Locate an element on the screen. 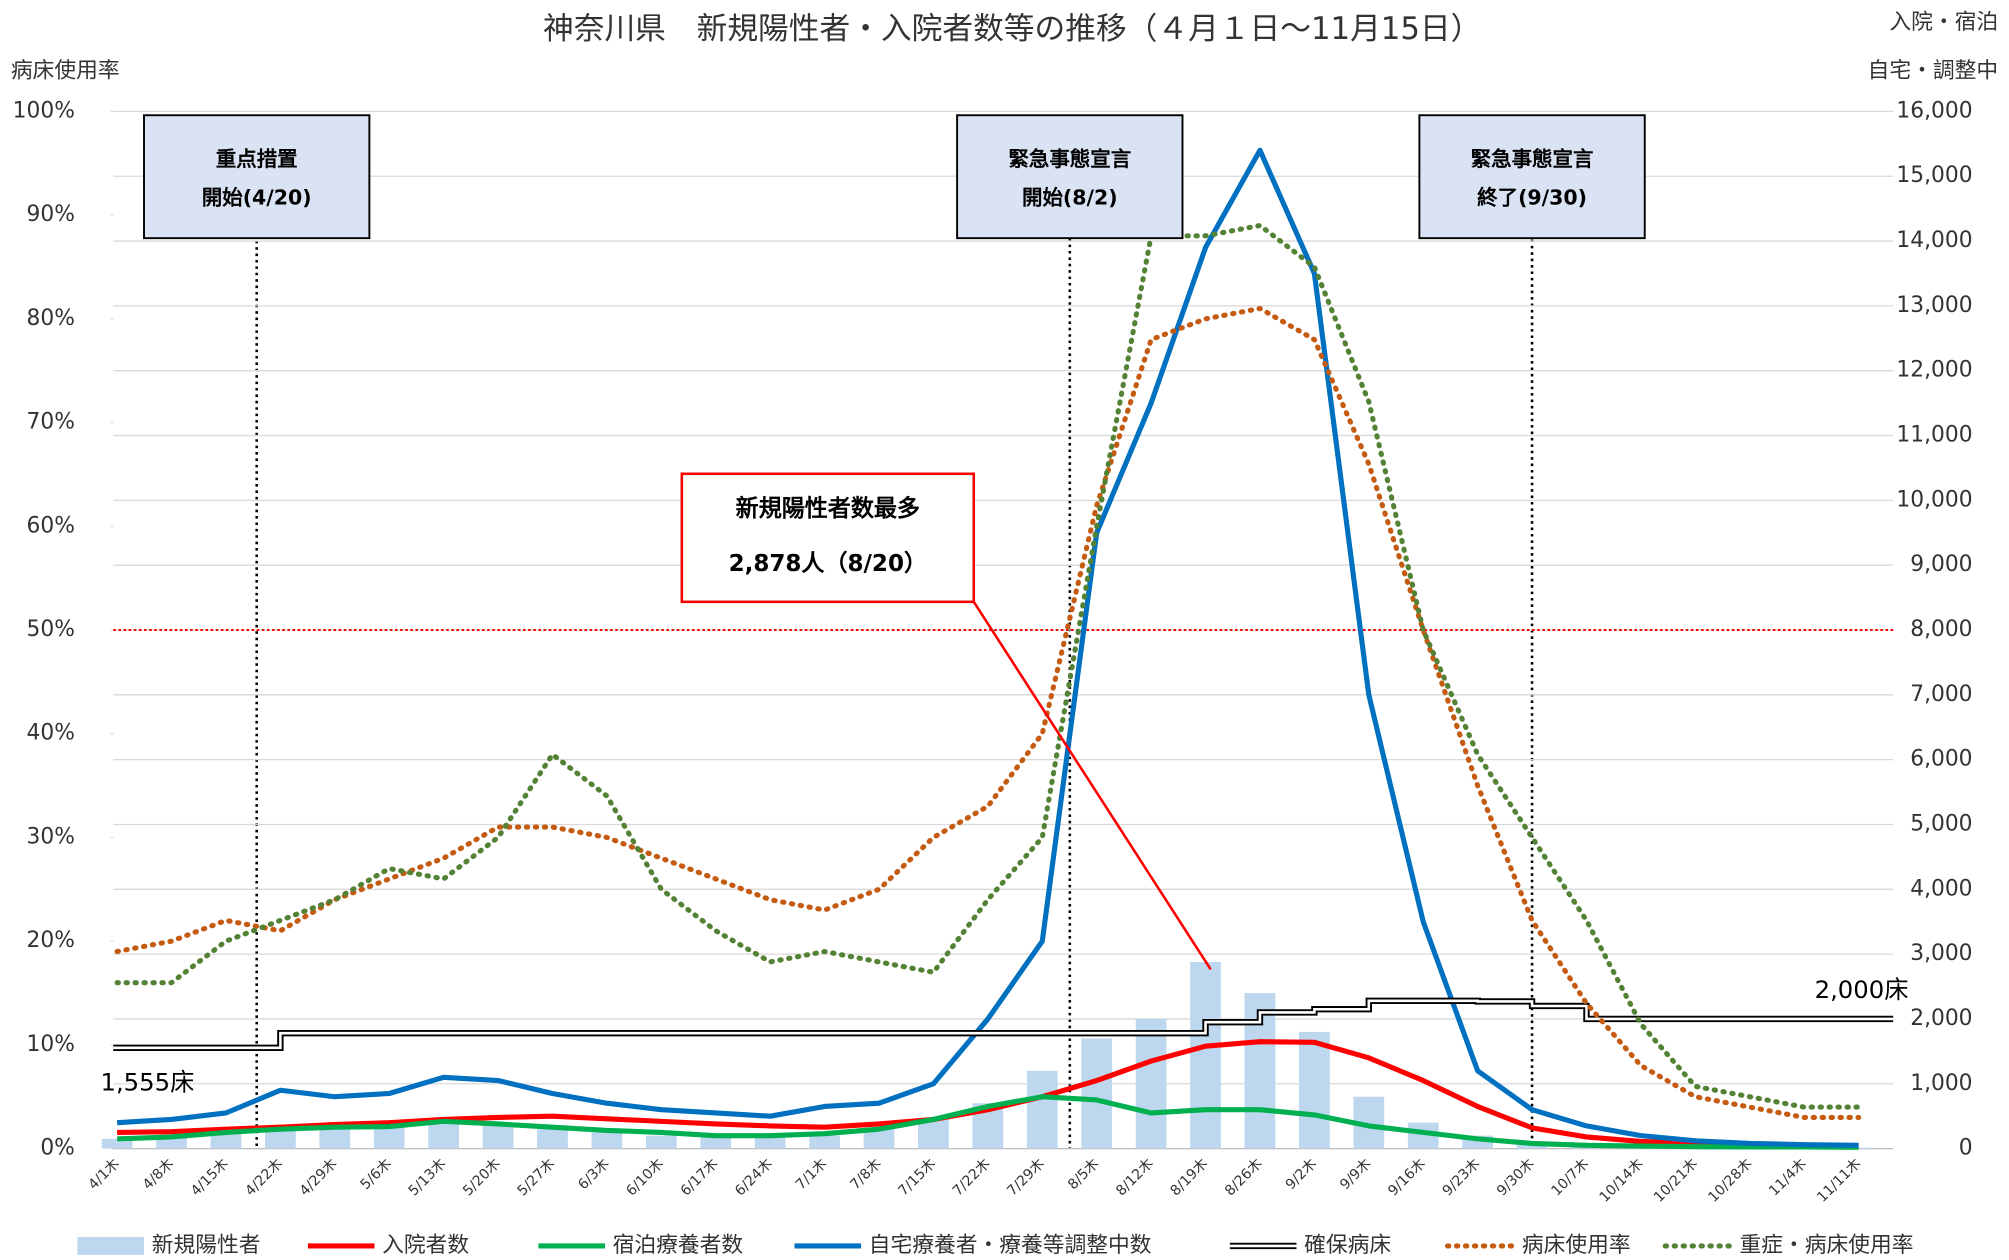 The width and height of the screenshot is (2009, 1260). y2-tick-label: 6,000 is located at coordinates (1941, 759).